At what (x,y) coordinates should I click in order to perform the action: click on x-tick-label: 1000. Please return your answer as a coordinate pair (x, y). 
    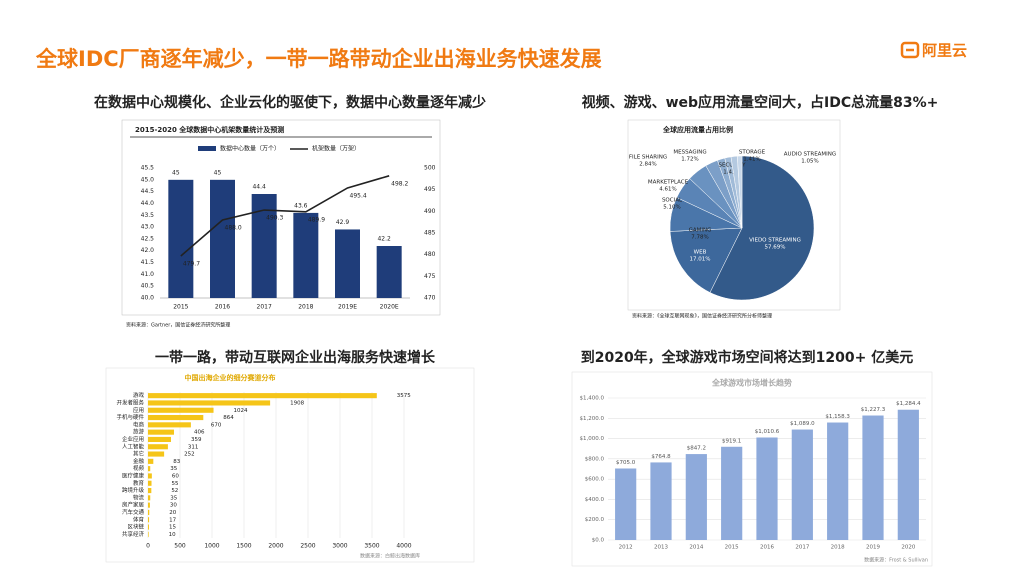
    Looking at the image, I should click on (211, 546).